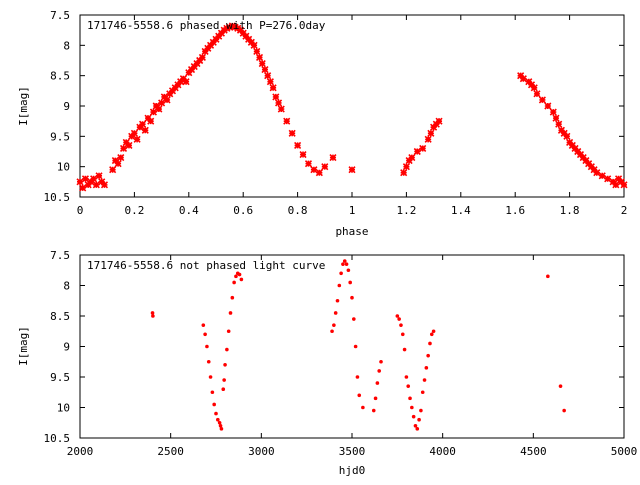 This screenshot has width=640, height=485. Describe the element at coordinates (66, 286) in the screenshot. I see `y-tick-label: 8` at that location.